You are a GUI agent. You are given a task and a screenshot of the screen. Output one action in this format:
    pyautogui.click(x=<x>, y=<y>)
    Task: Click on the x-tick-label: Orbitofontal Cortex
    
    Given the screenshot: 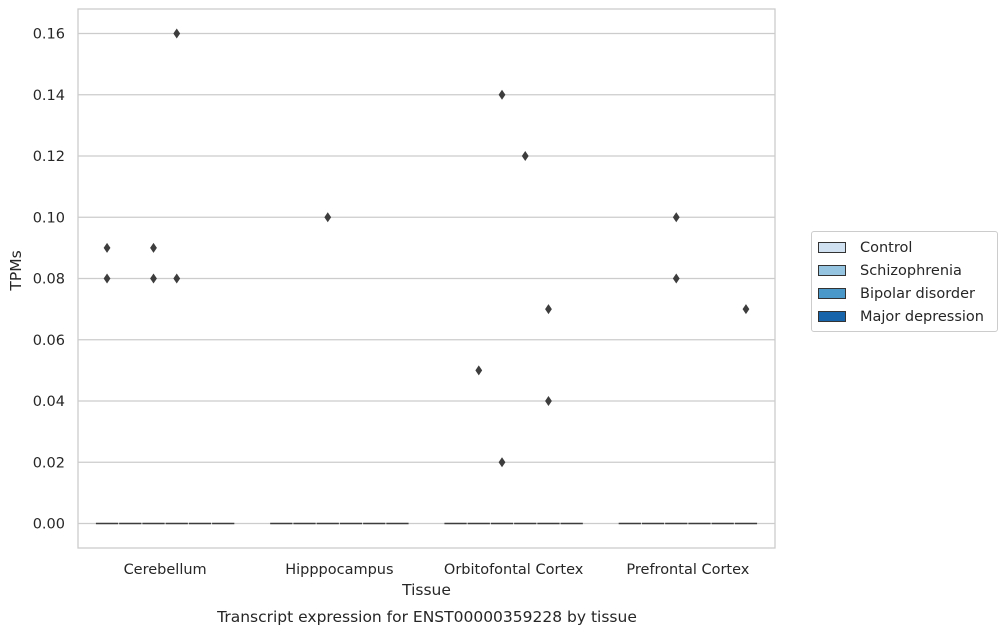 What is the action you would take?
    pyautogui.click(x=514, y=570)
    